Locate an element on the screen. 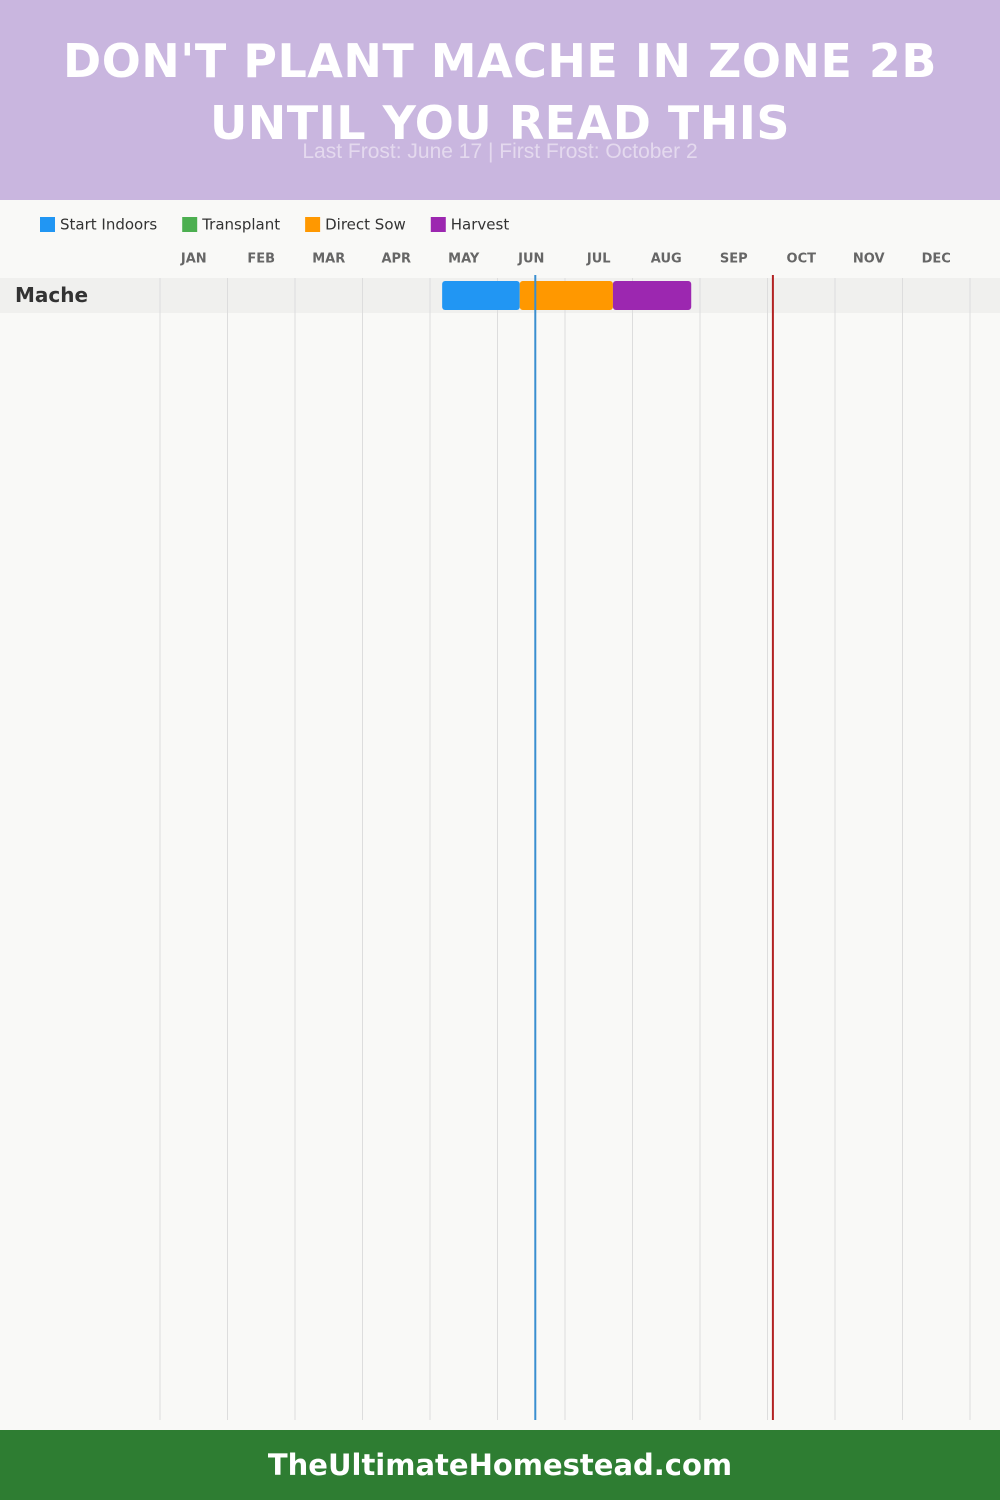  month-label: JUN is located at coordinates (530, 259).